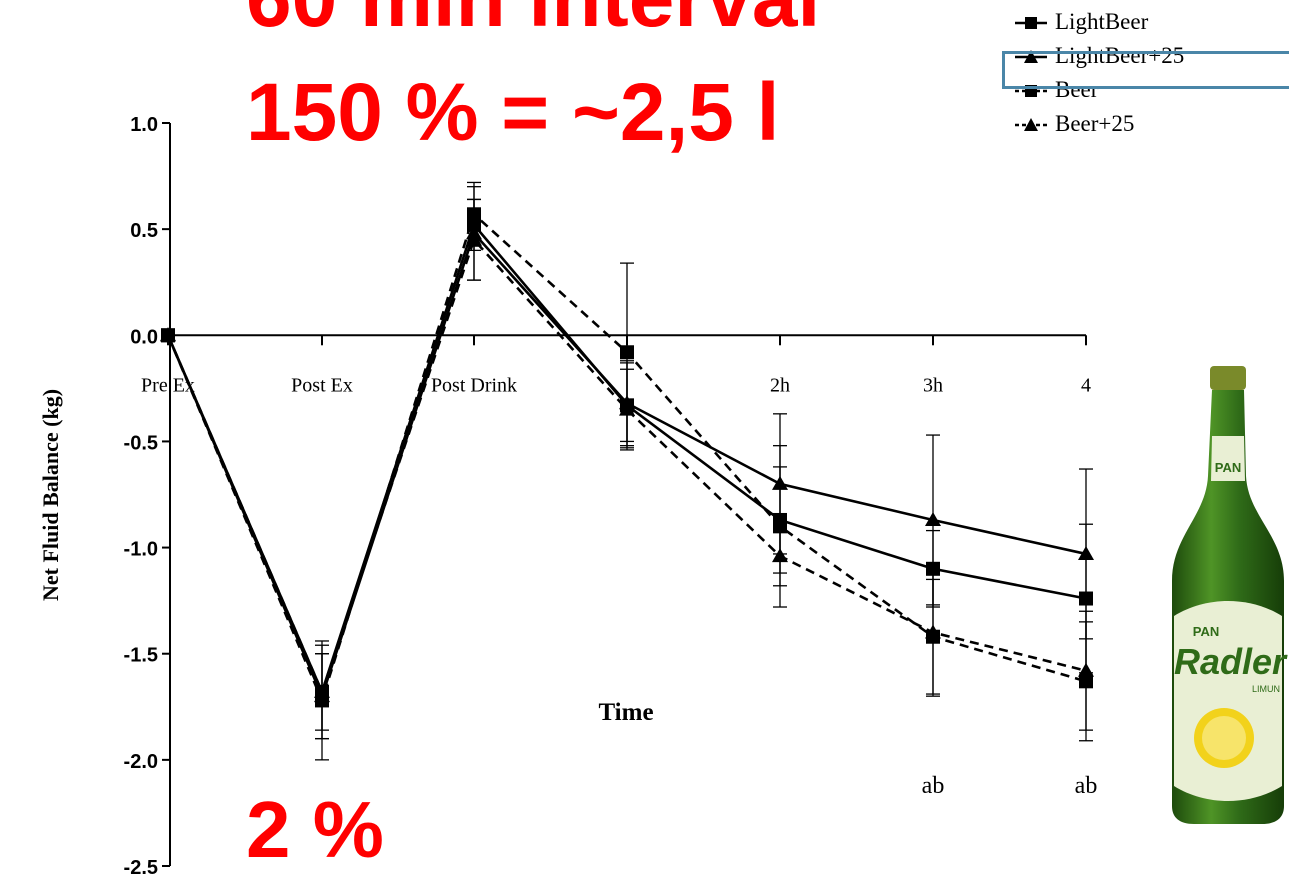 Image resolution: width=1289 pixels, height=878 pixels. I want to click on y-tick-label: -2.0, so click(141, 762).